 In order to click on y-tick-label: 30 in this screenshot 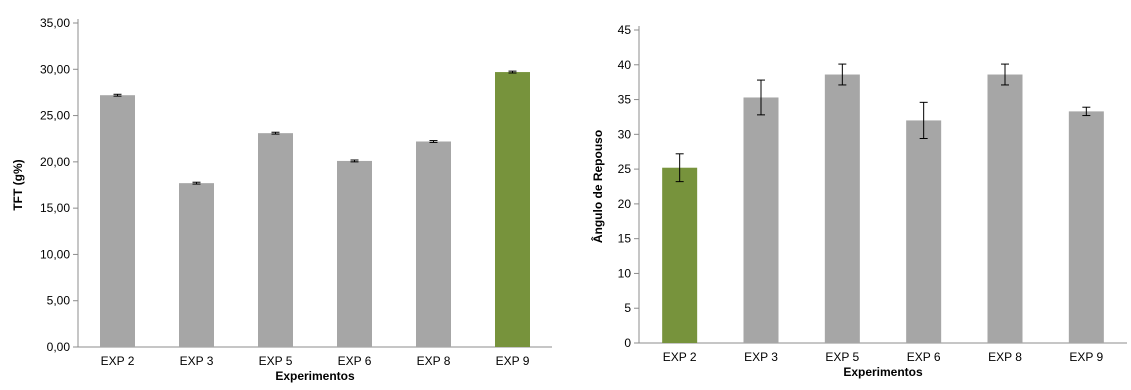, I will do `click(625, 134)`.